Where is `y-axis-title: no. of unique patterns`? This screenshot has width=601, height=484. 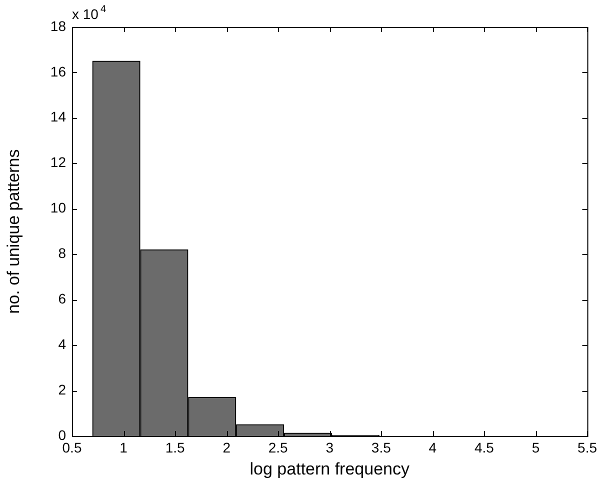
y-axis-title: no. of unique patterns is located at coordinates (13, 231).